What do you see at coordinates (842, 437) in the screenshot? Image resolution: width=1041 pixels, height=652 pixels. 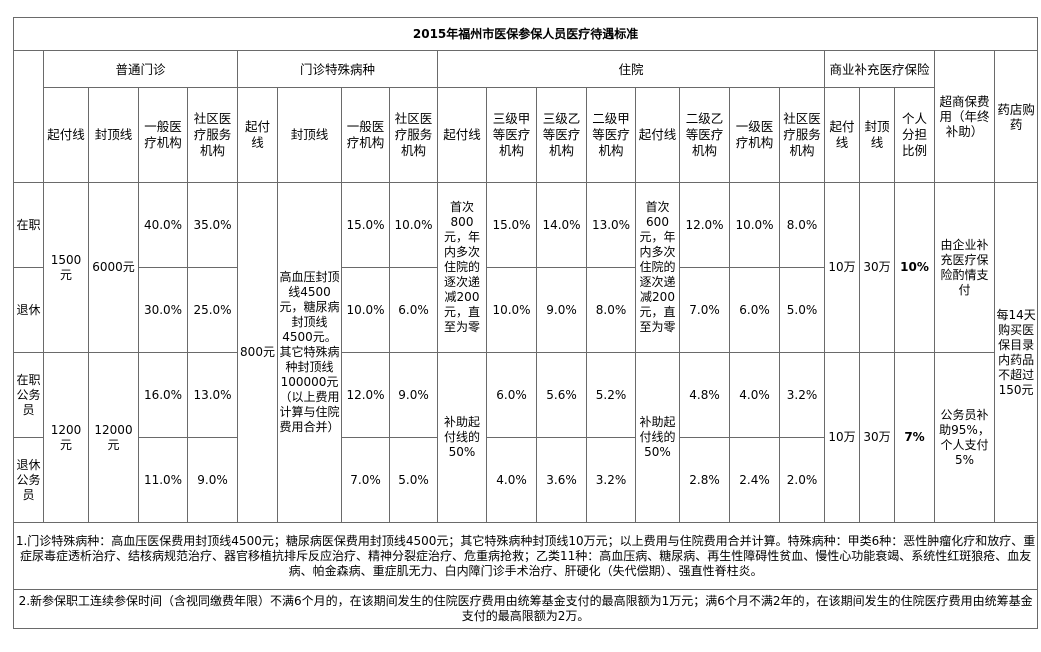 I see `cm-deductible-b: 10万` at bounding box center [842, 437].